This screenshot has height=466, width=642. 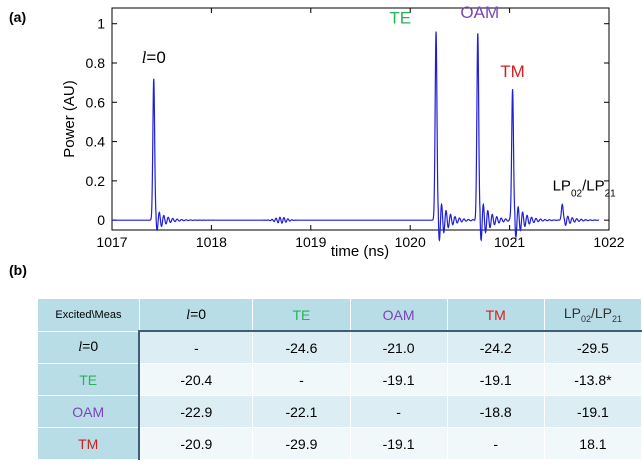 I want to click on x-axis-label: time (ns), so click(x=360, y=251).